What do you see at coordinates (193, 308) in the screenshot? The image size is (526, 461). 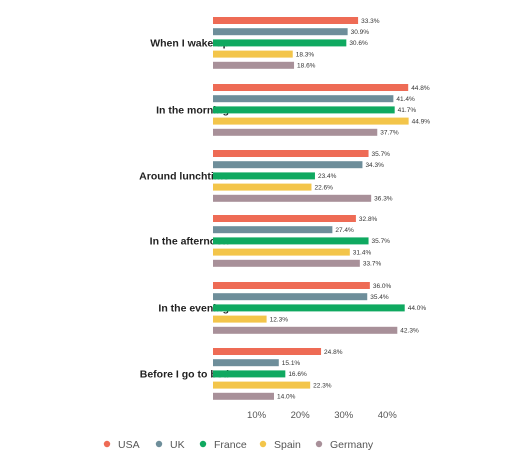 I see `category-label: In the evening` at bounding box center [193, 308].